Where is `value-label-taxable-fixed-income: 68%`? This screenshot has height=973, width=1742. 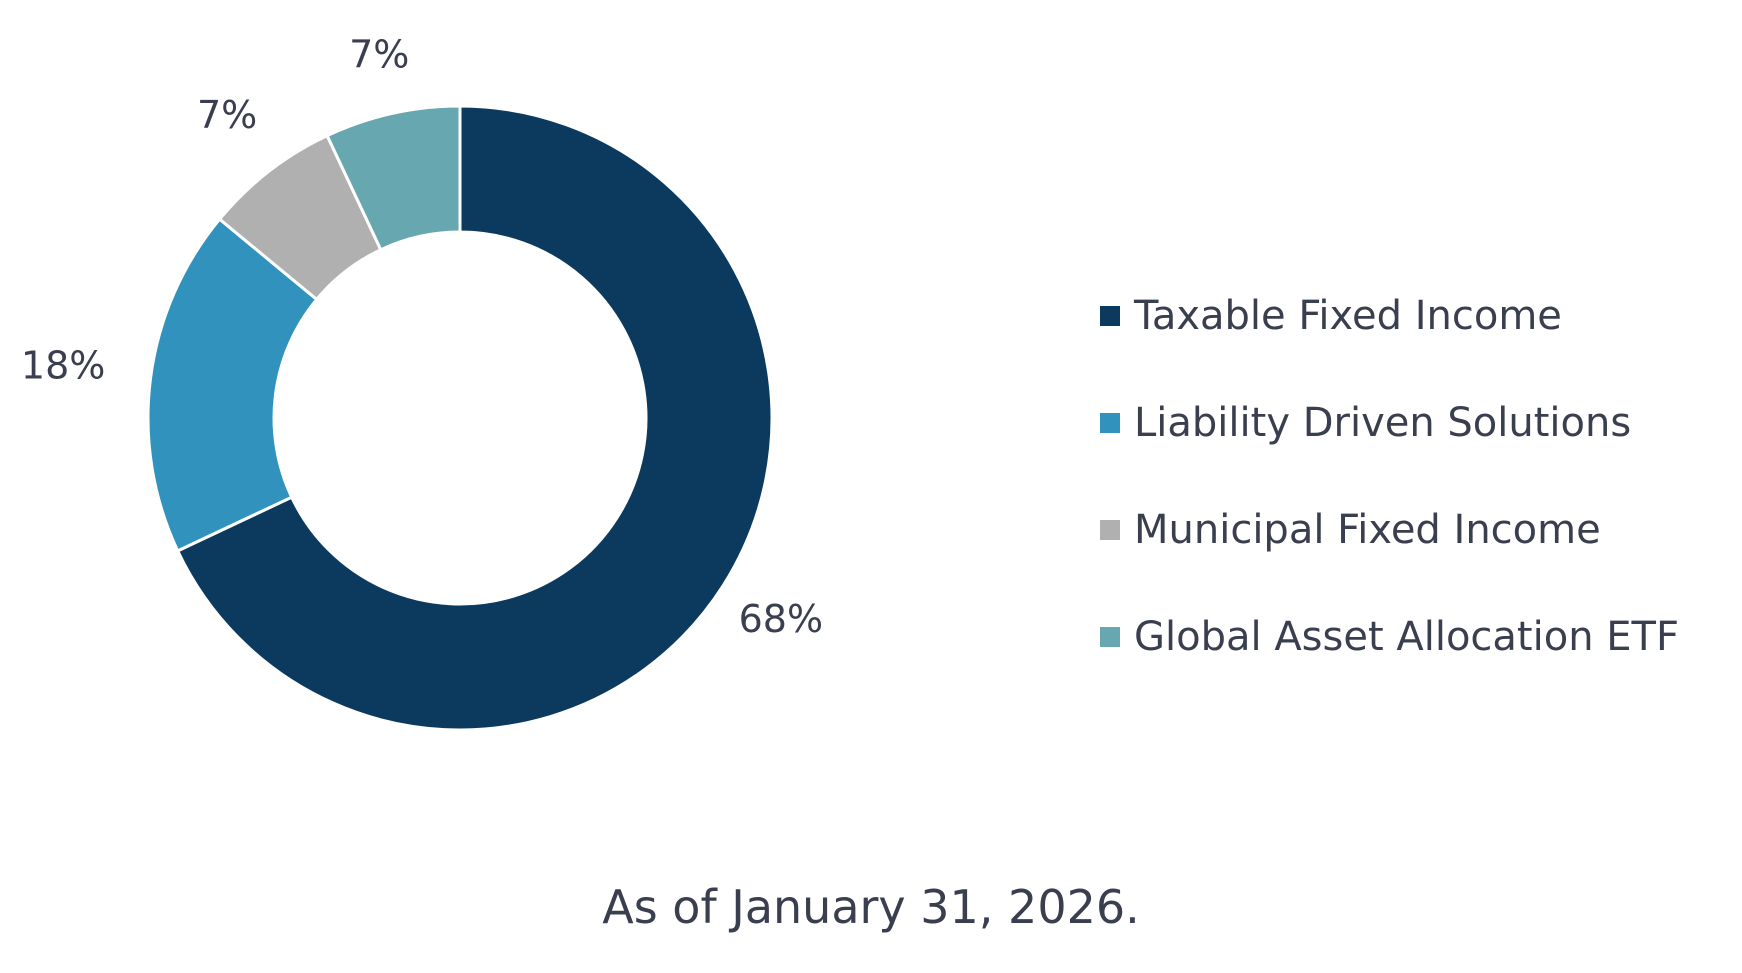
value-label-taxable-fixed-income: 68% is located at coordinates (781, 619).